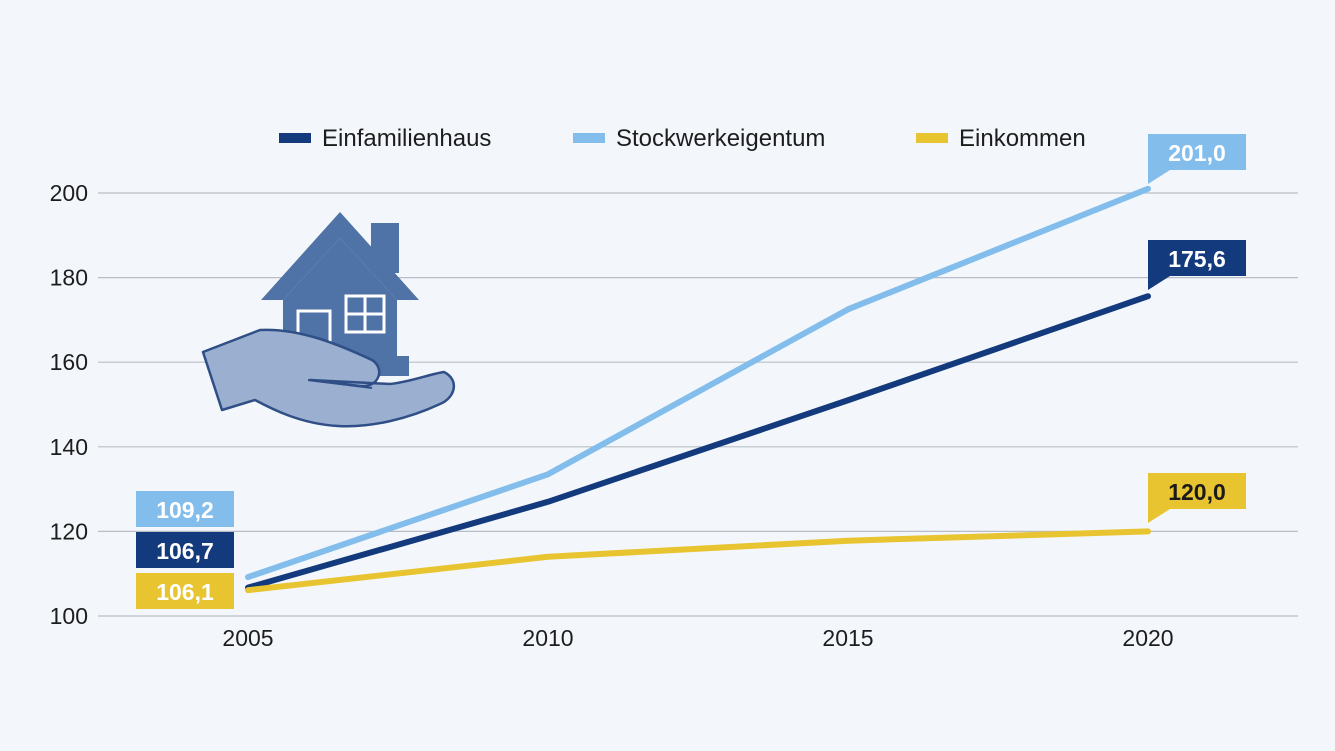 This screenshot has width=1335, height=751. Describe the element at coordinates (547, 638) in the screenshot. I see `x-tick-label: 2010` at that location.